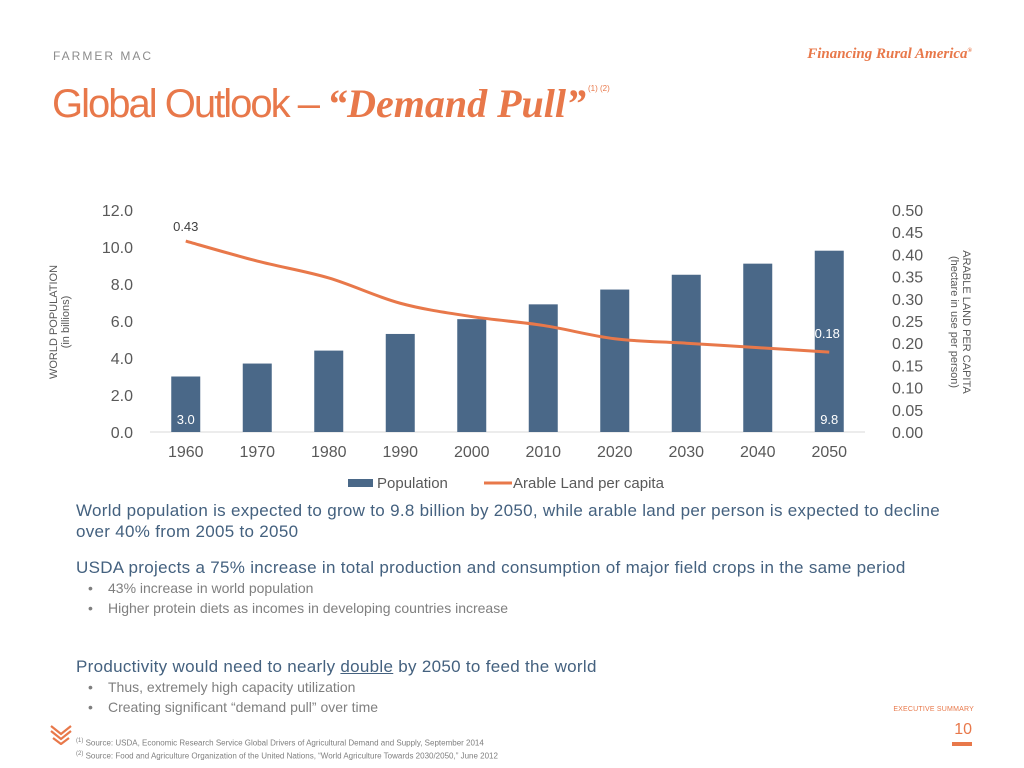  I want to click on footnote-ref: (1), so click(80, 741).